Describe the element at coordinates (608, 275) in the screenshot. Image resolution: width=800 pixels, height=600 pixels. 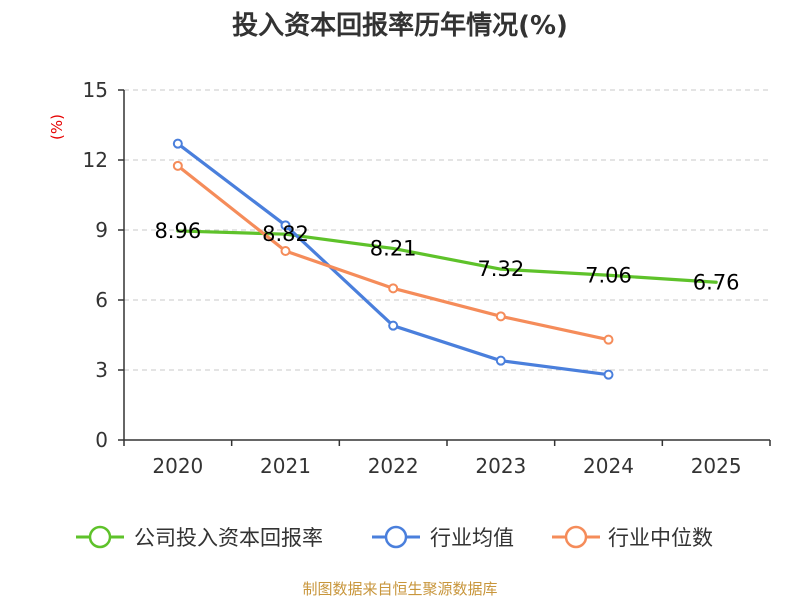
I see `data-label: 7.06` at that location.